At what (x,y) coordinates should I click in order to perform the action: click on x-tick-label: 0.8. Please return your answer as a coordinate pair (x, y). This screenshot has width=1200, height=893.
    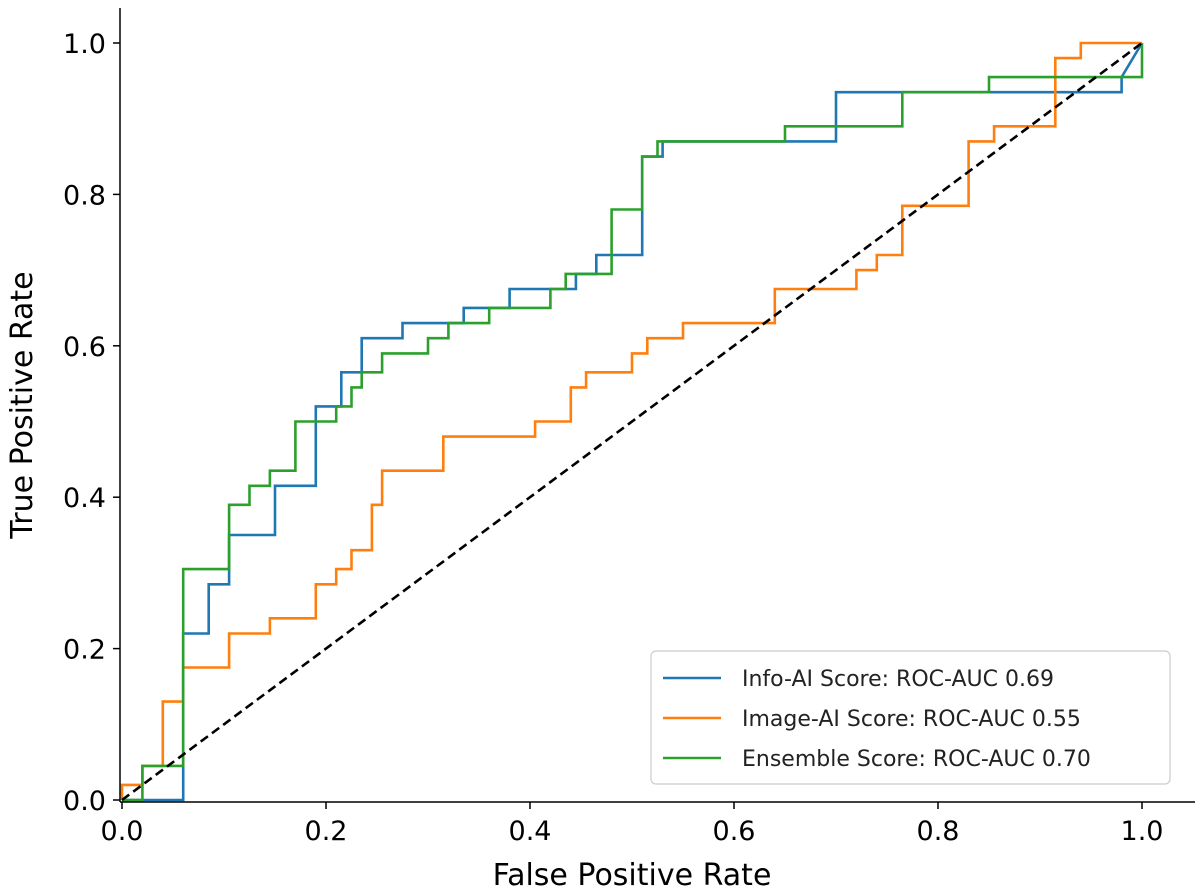
    Looking at the image, I should click on (938, 831).